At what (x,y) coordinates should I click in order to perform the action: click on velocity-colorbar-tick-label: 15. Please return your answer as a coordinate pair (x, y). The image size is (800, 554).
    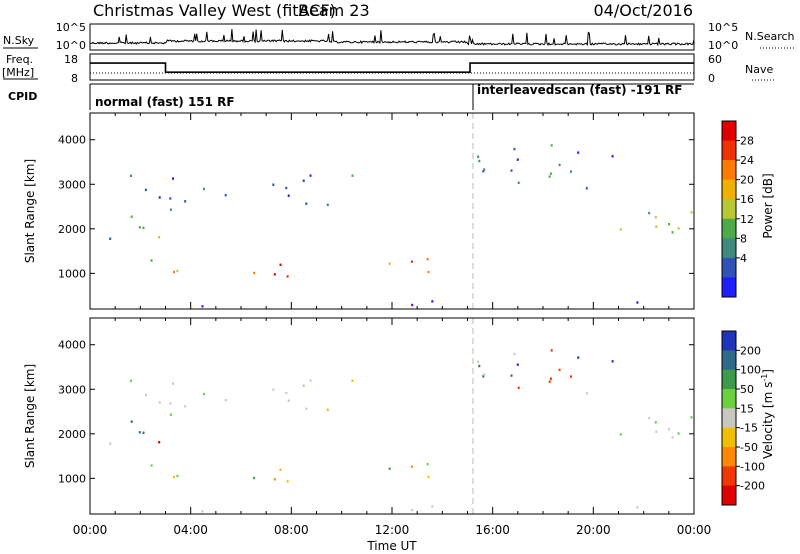
    Looking at the image, I should click on (747, 408).